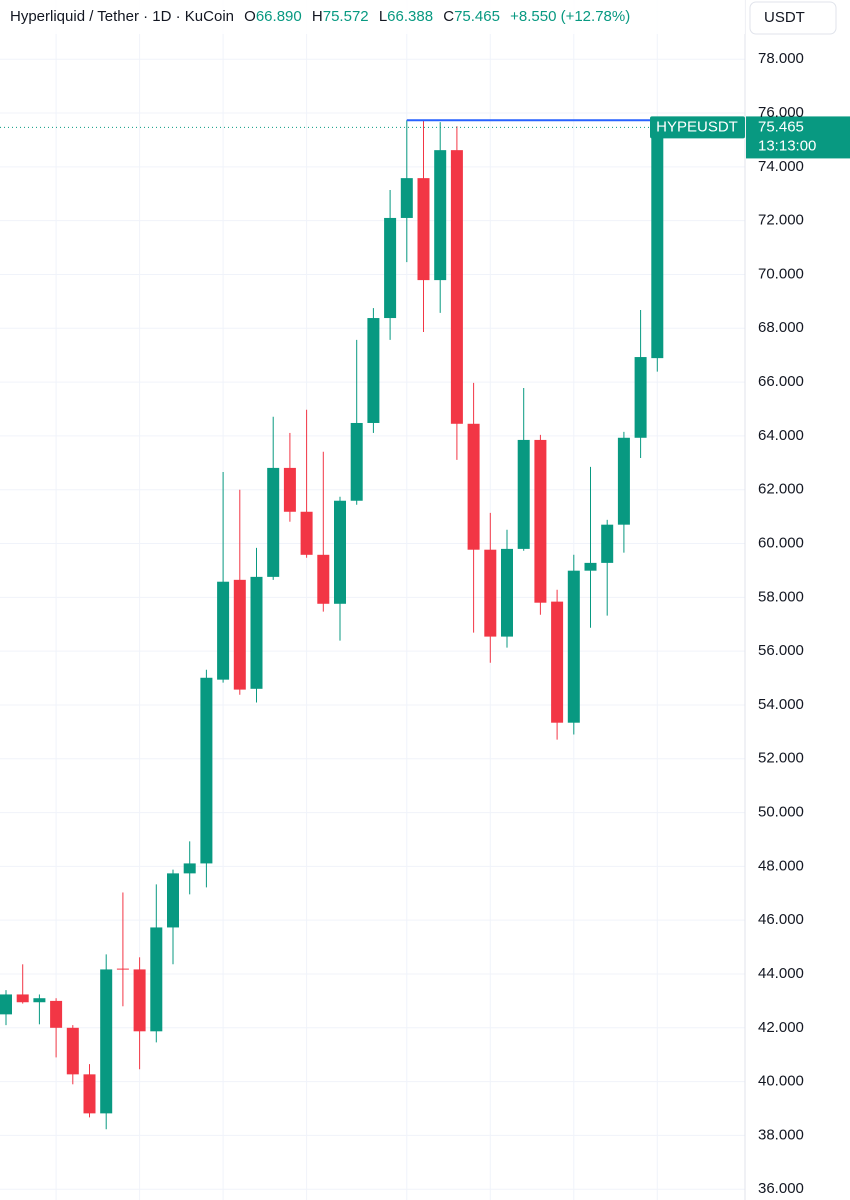 Image resolution: width=850 pixels, height=1200 pixels. Describe the element at coordinates (781, 126) in the screenshot. I see `price-tag-label: 75.465` at that location.